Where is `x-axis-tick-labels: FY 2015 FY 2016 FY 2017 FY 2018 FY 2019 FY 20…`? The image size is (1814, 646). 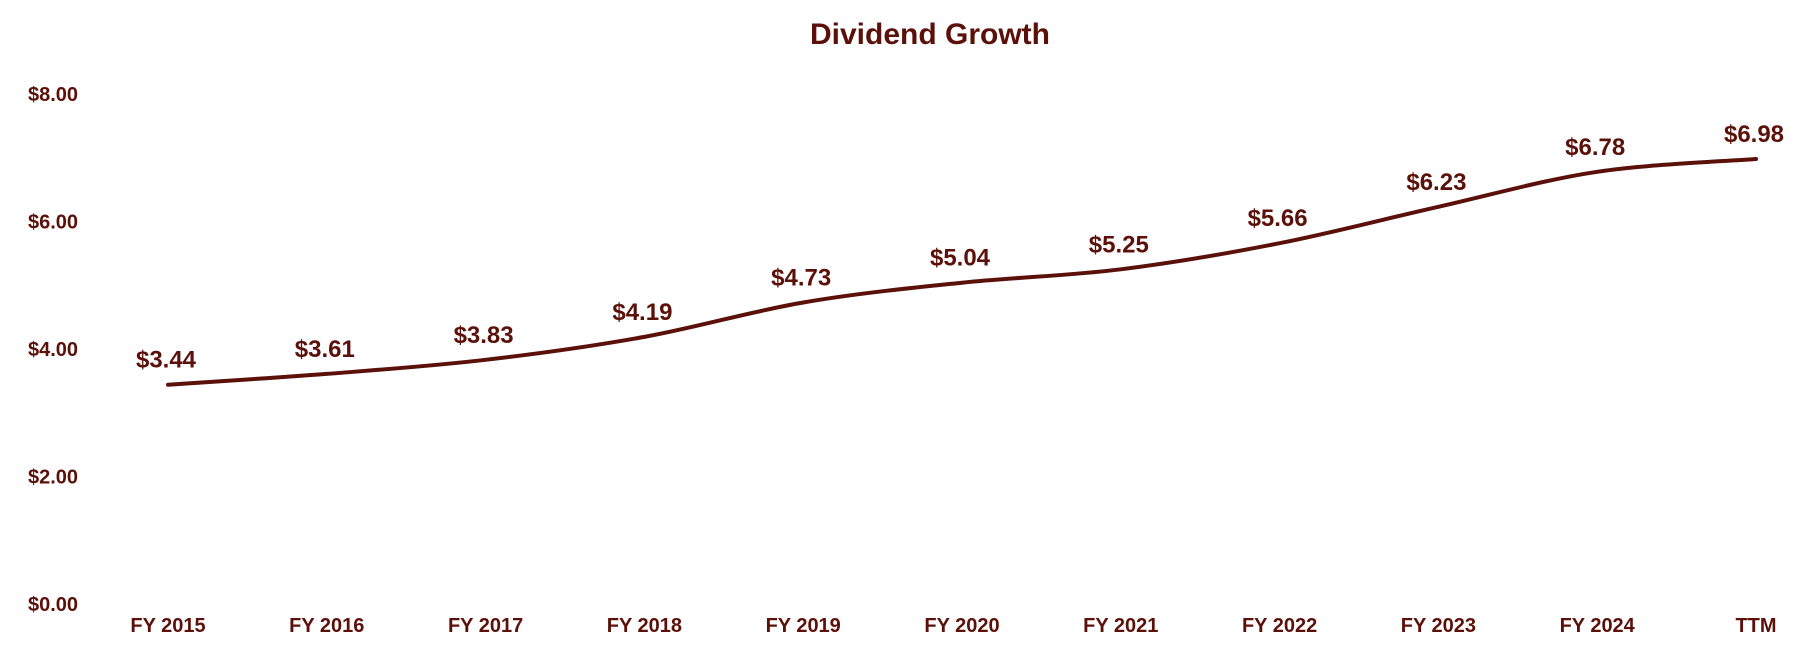
x-axis-tick-labels: FY 2015 FY 2016 FY 2017 FY 2018 FY 2019 FY 20… is located at coordinates (953, 626).